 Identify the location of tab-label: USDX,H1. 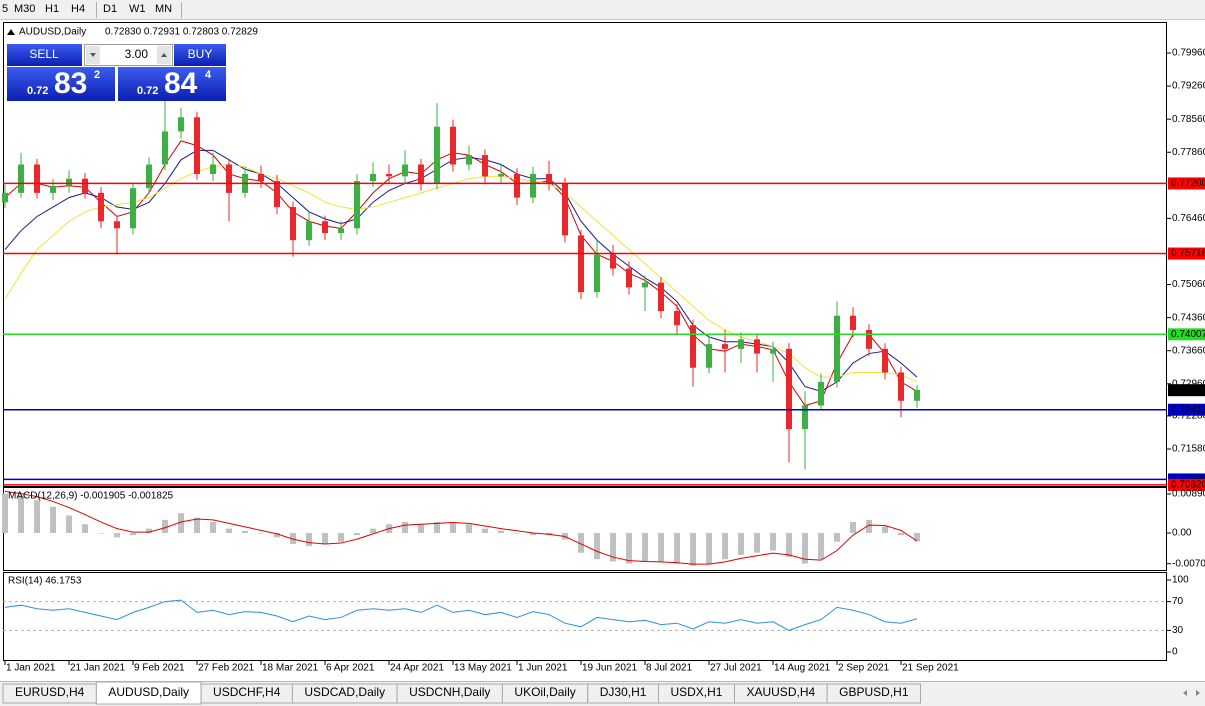
(696, 692).